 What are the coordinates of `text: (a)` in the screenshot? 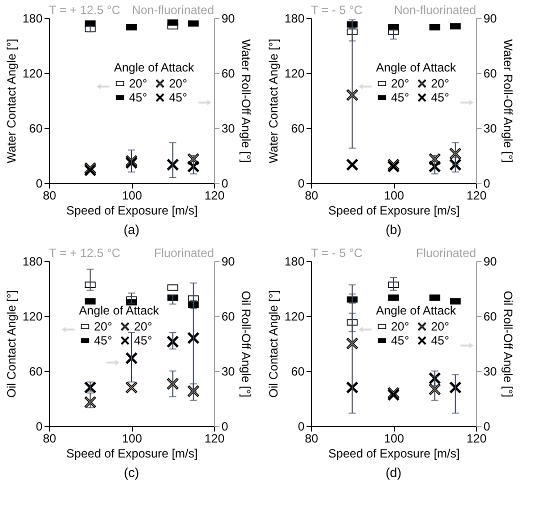 It's located at (132, 229).